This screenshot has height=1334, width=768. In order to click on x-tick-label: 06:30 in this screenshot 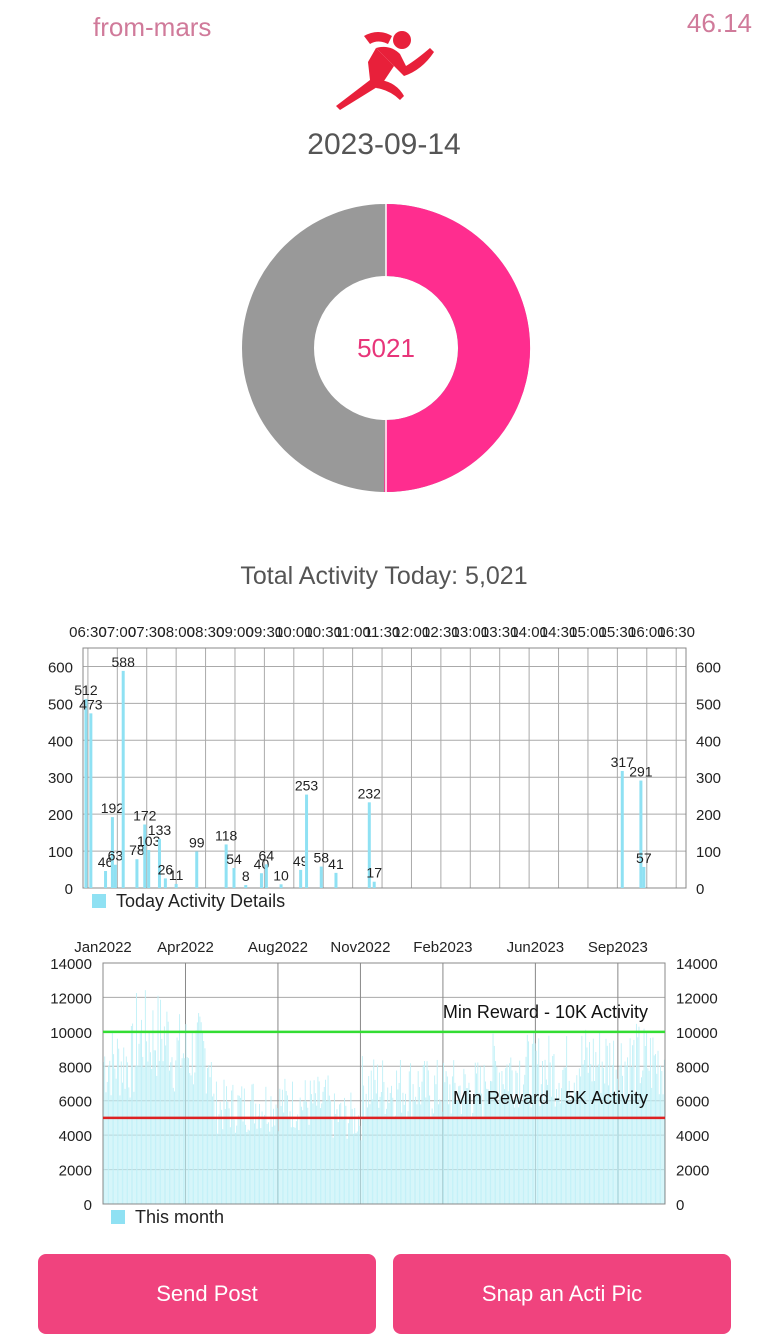, I will do `click(88, 632)`.